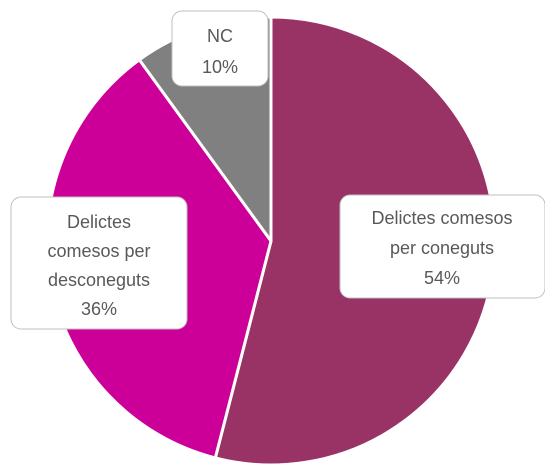  What do you see at coordinates (99, 309) in the screenshot?
I see `label-desconeguts-pct: 36%` at bounding box center [99, 309].